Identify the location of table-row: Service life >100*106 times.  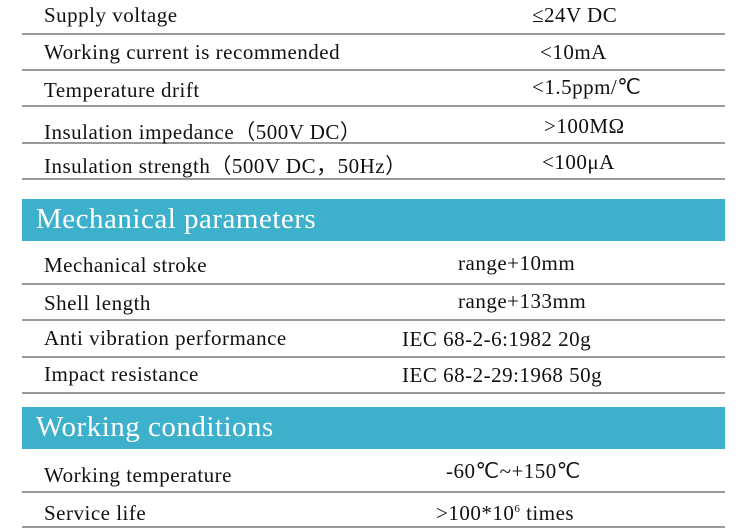
(373, 510).